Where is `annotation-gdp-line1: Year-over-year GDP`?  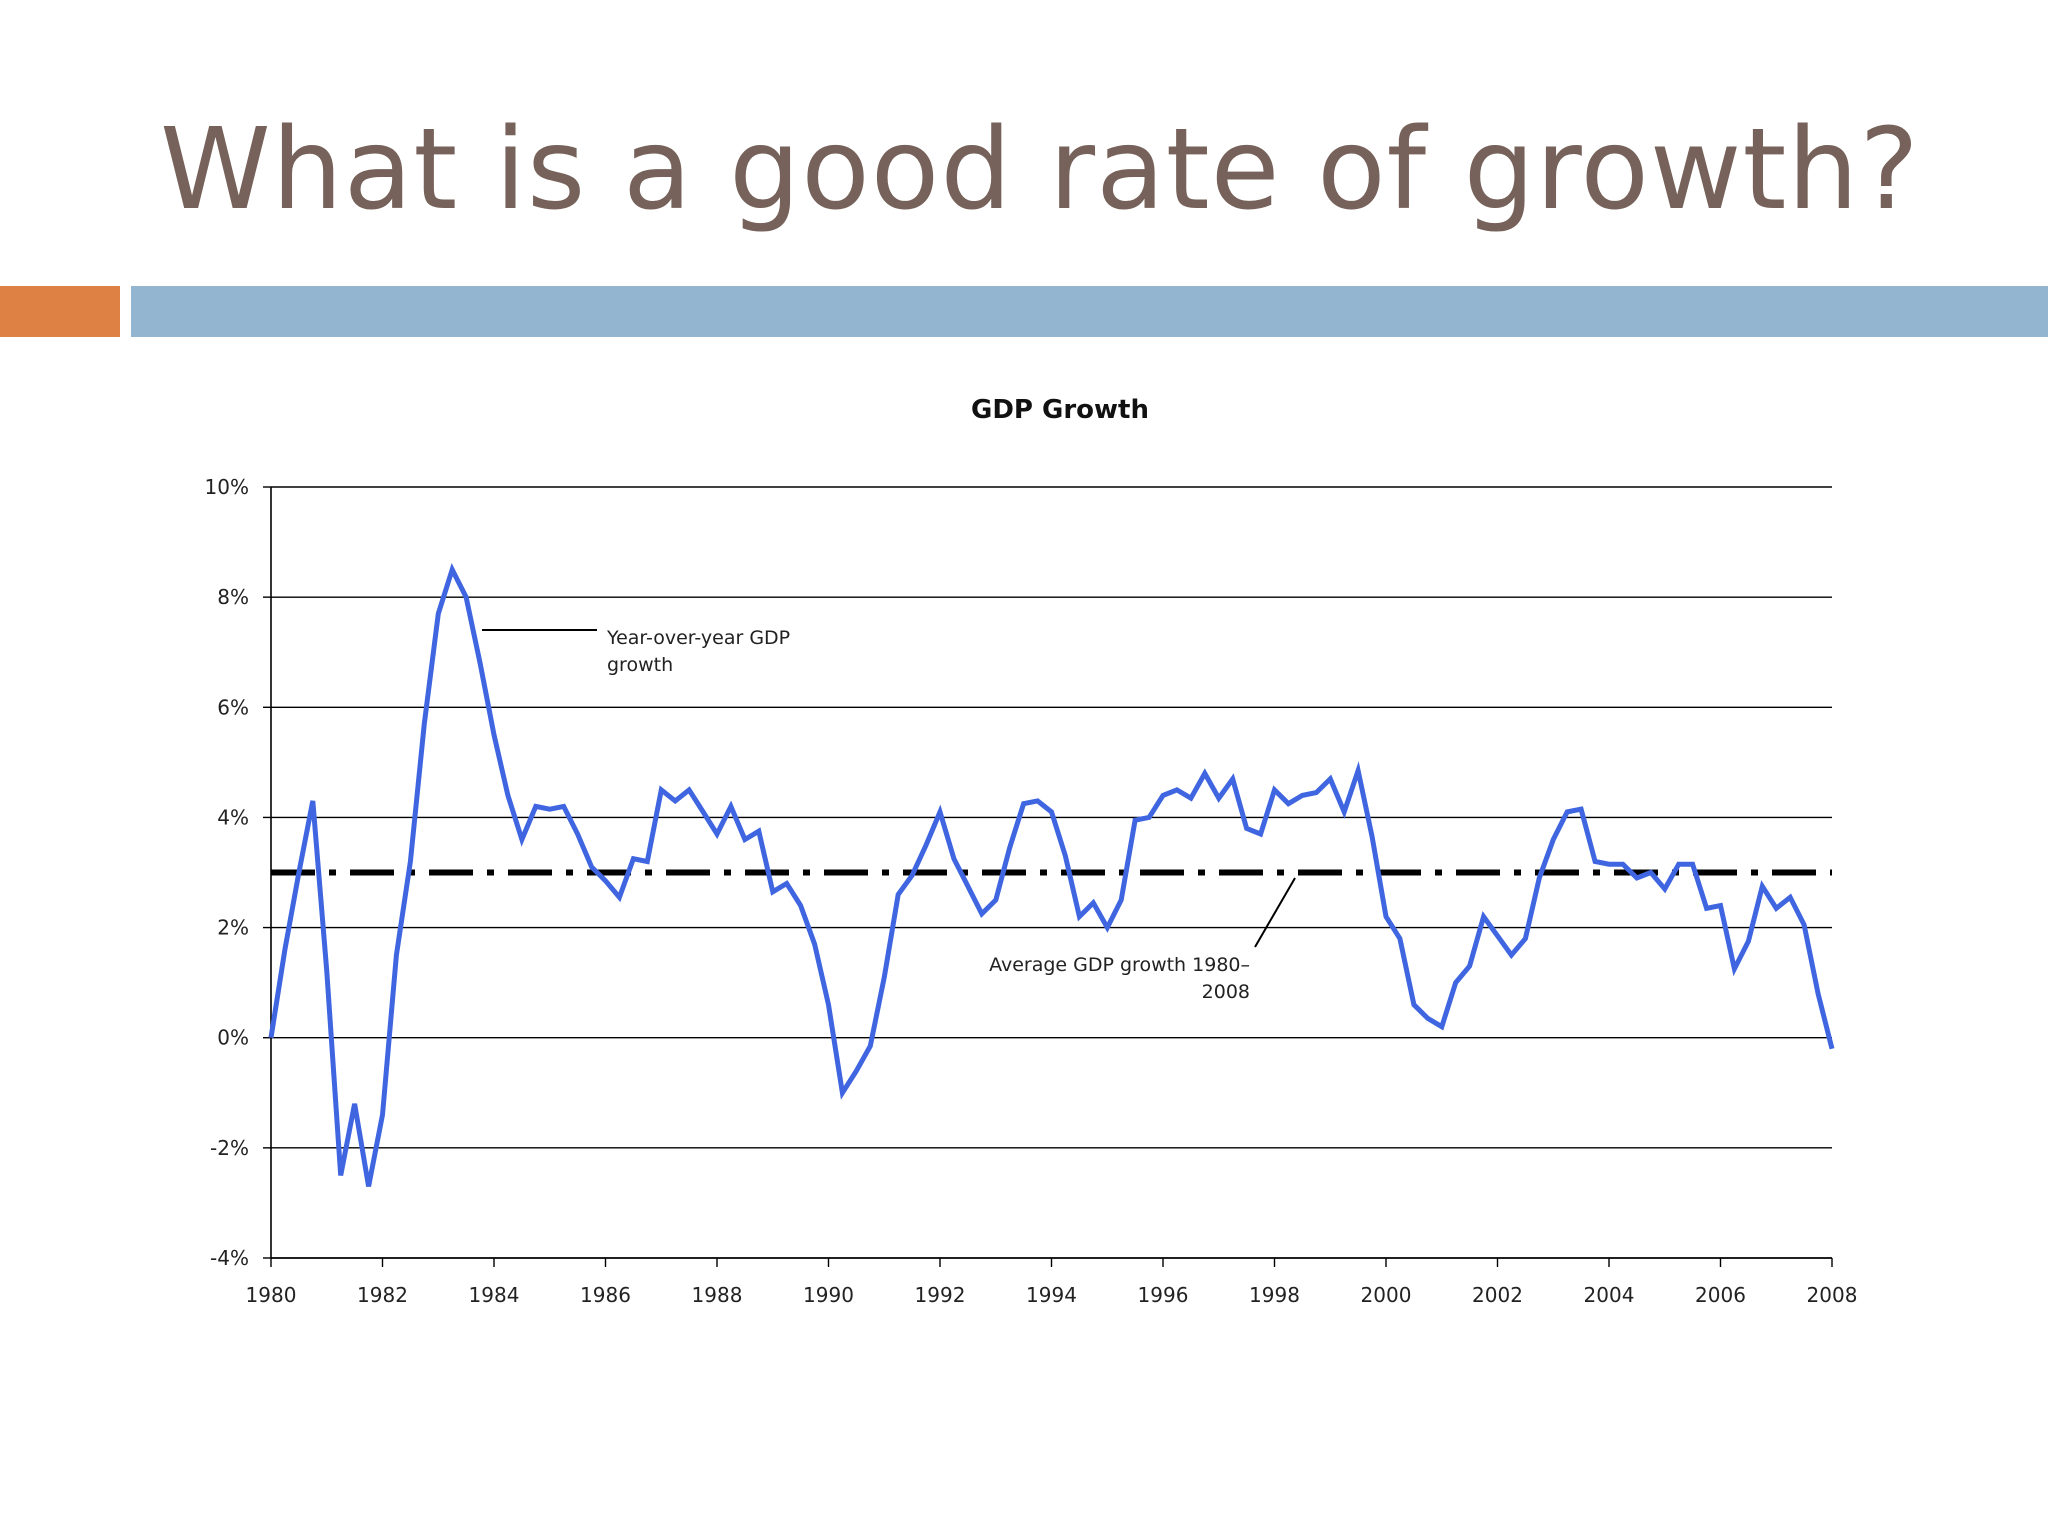
annotation-gdp-line1: Year-over-year GDP is located at coordinates (698, 638).